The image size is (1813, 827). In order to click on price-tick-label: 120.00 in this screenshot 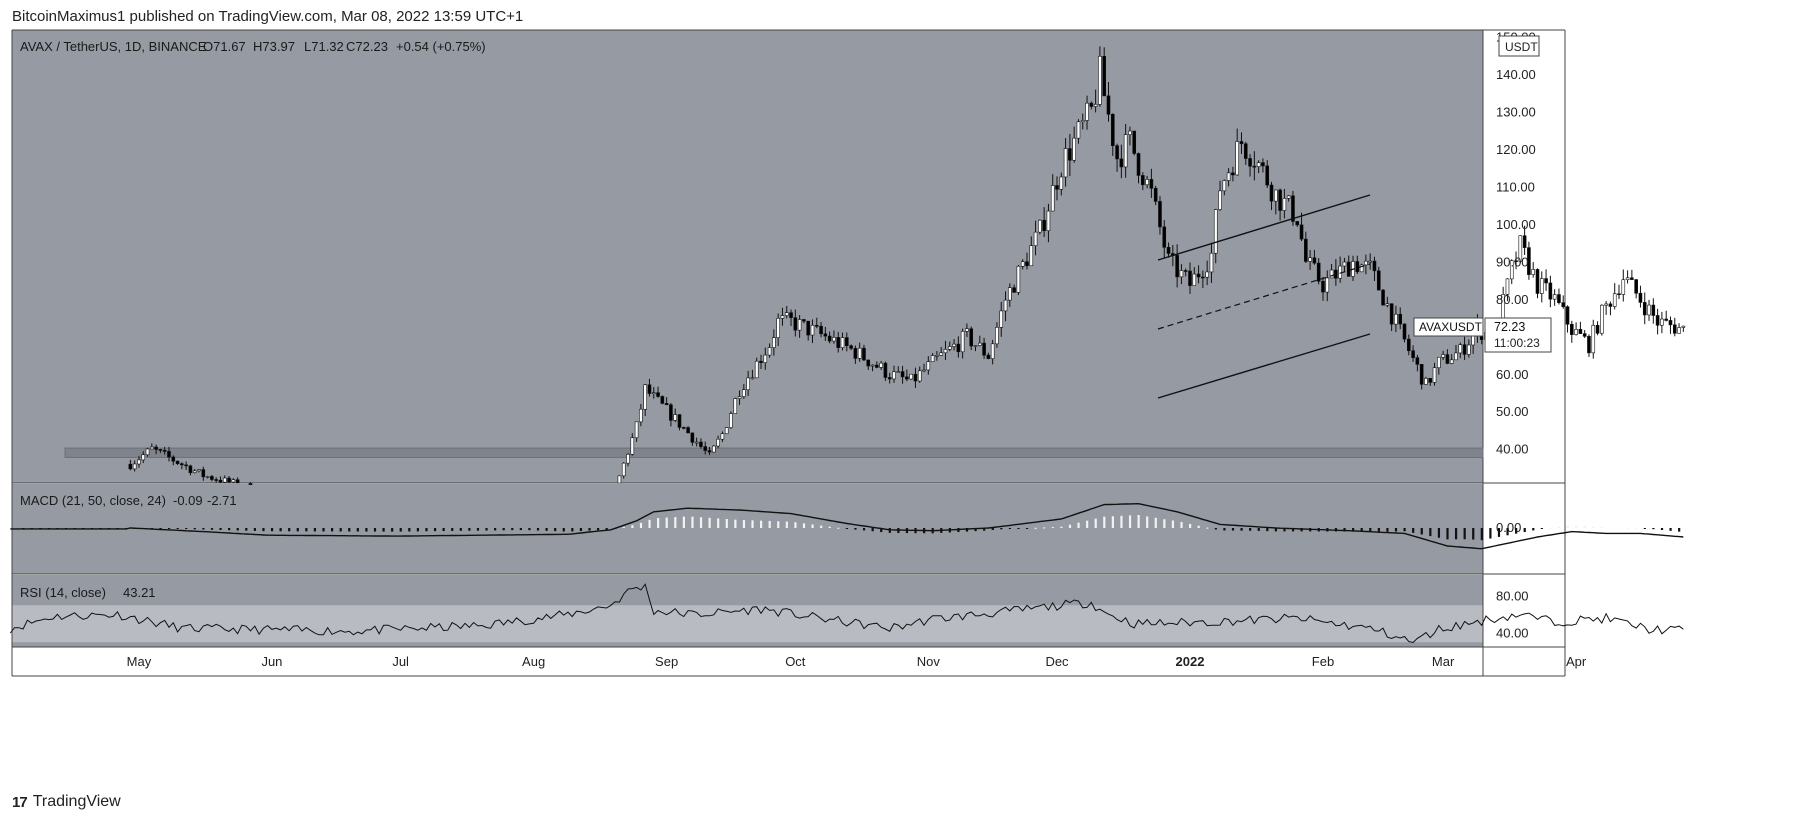, I will do `click(1516, 149)`.